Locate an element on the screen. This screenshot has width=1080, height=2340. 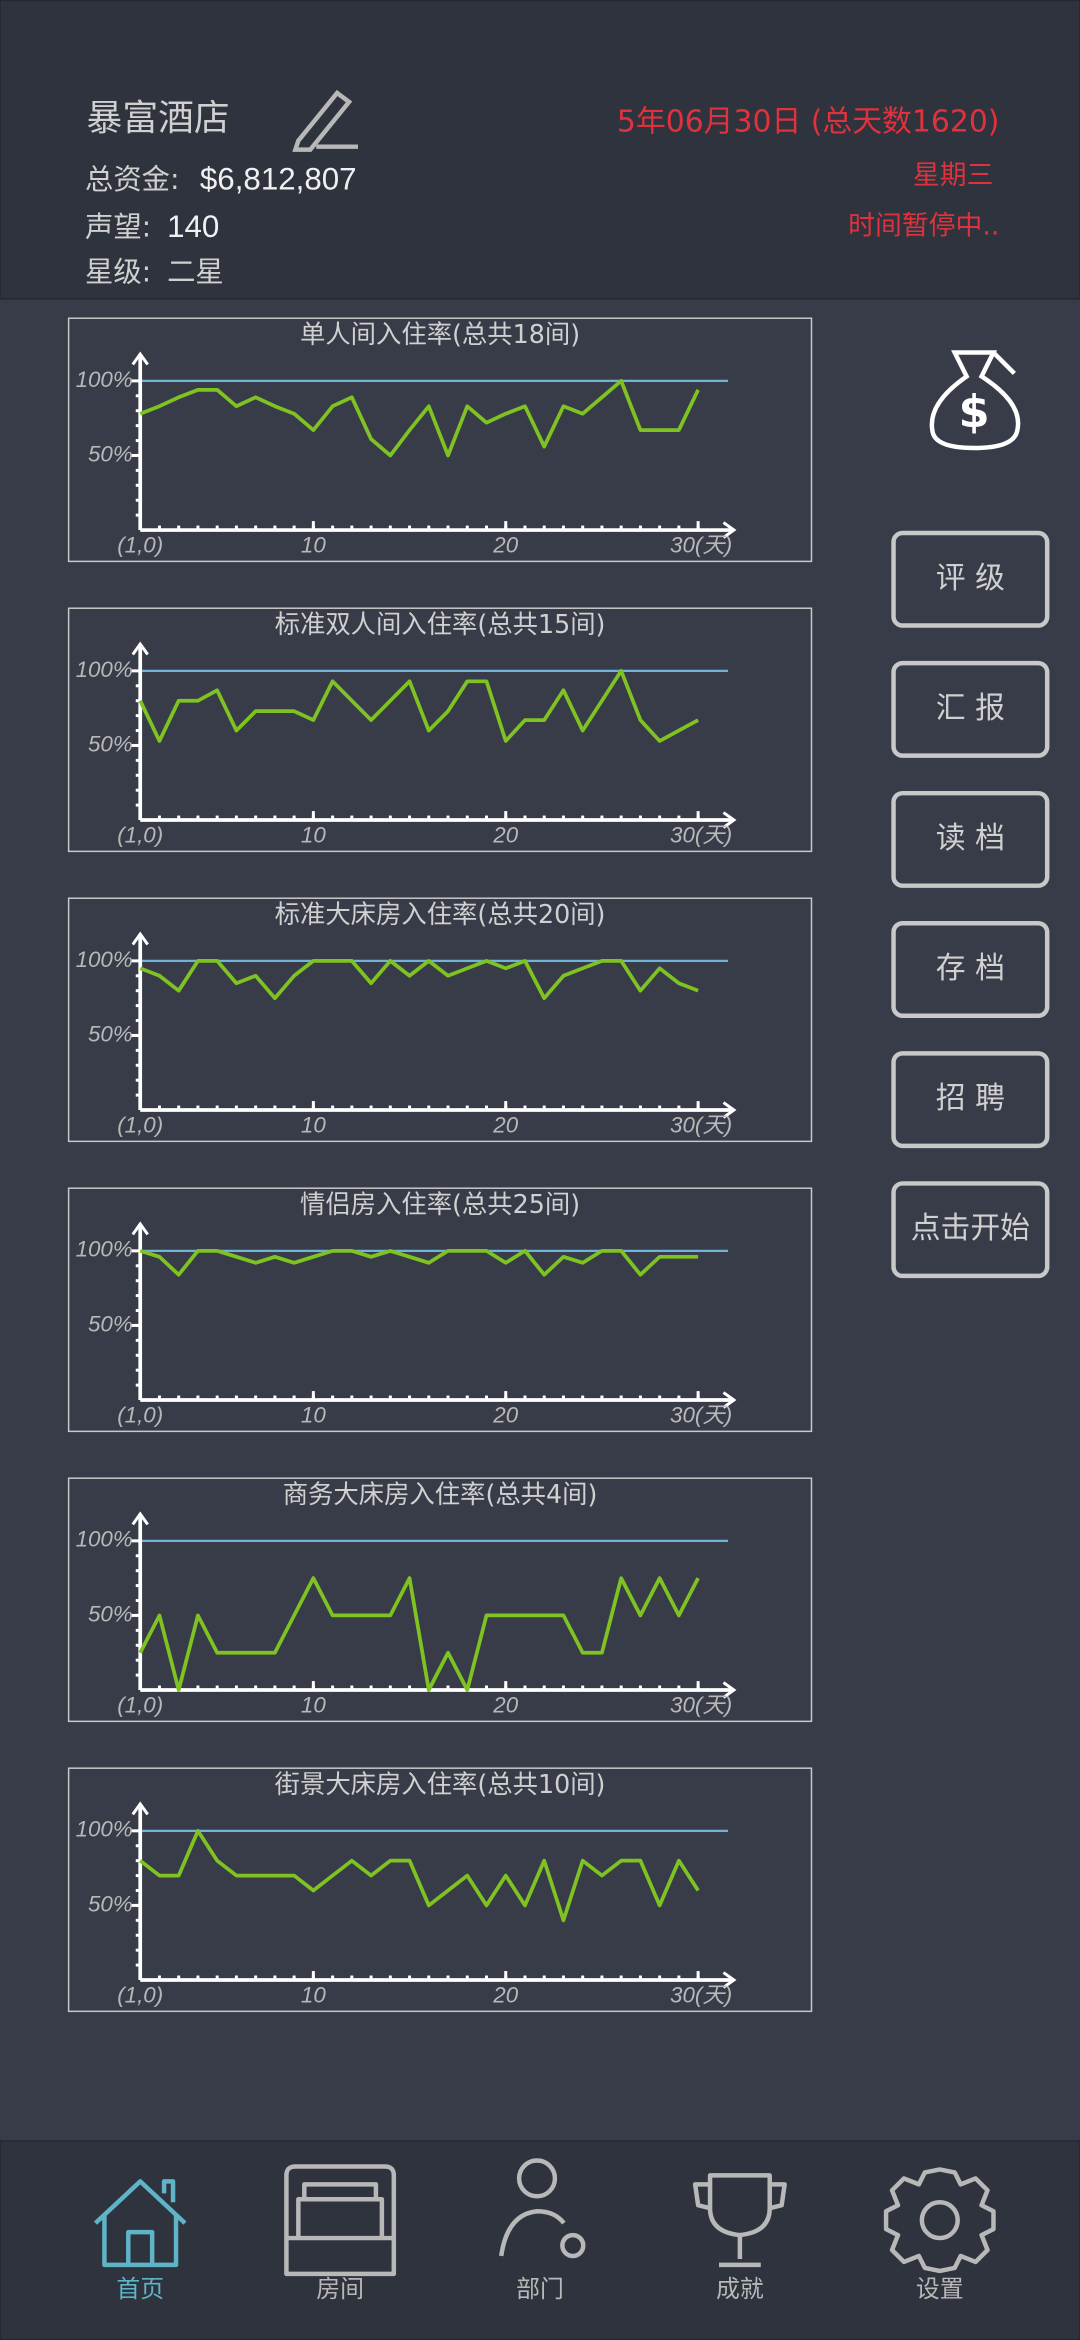
menu-button: 点击开始 is located at coordinates (970, 1230).